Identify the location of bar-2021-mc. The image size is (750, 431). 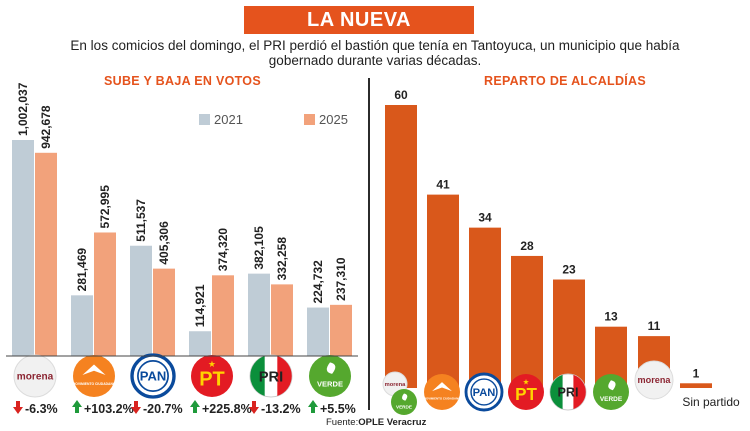
(82, 325).